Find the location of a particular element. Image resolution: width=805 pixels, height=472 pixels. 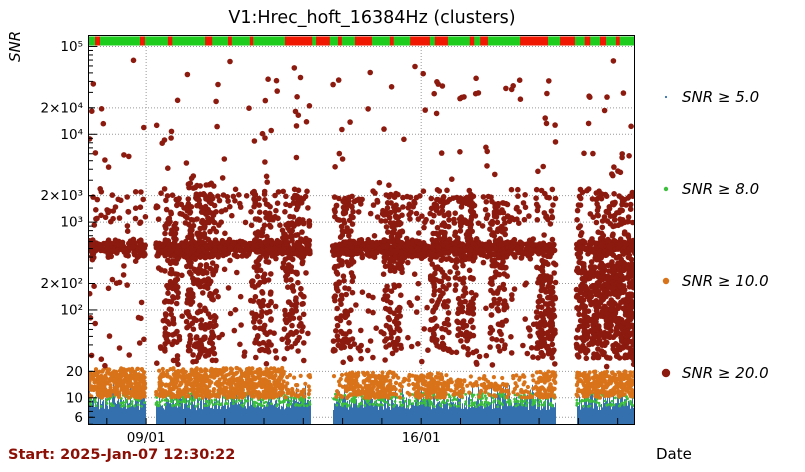

x-tick-label: 16/01 is located at coordinates (421, 438).